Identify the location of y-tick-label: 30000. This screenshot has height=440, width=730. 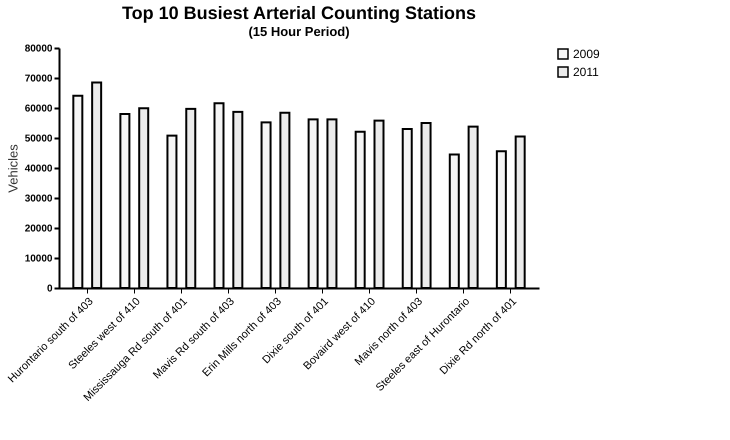
(38, 199).